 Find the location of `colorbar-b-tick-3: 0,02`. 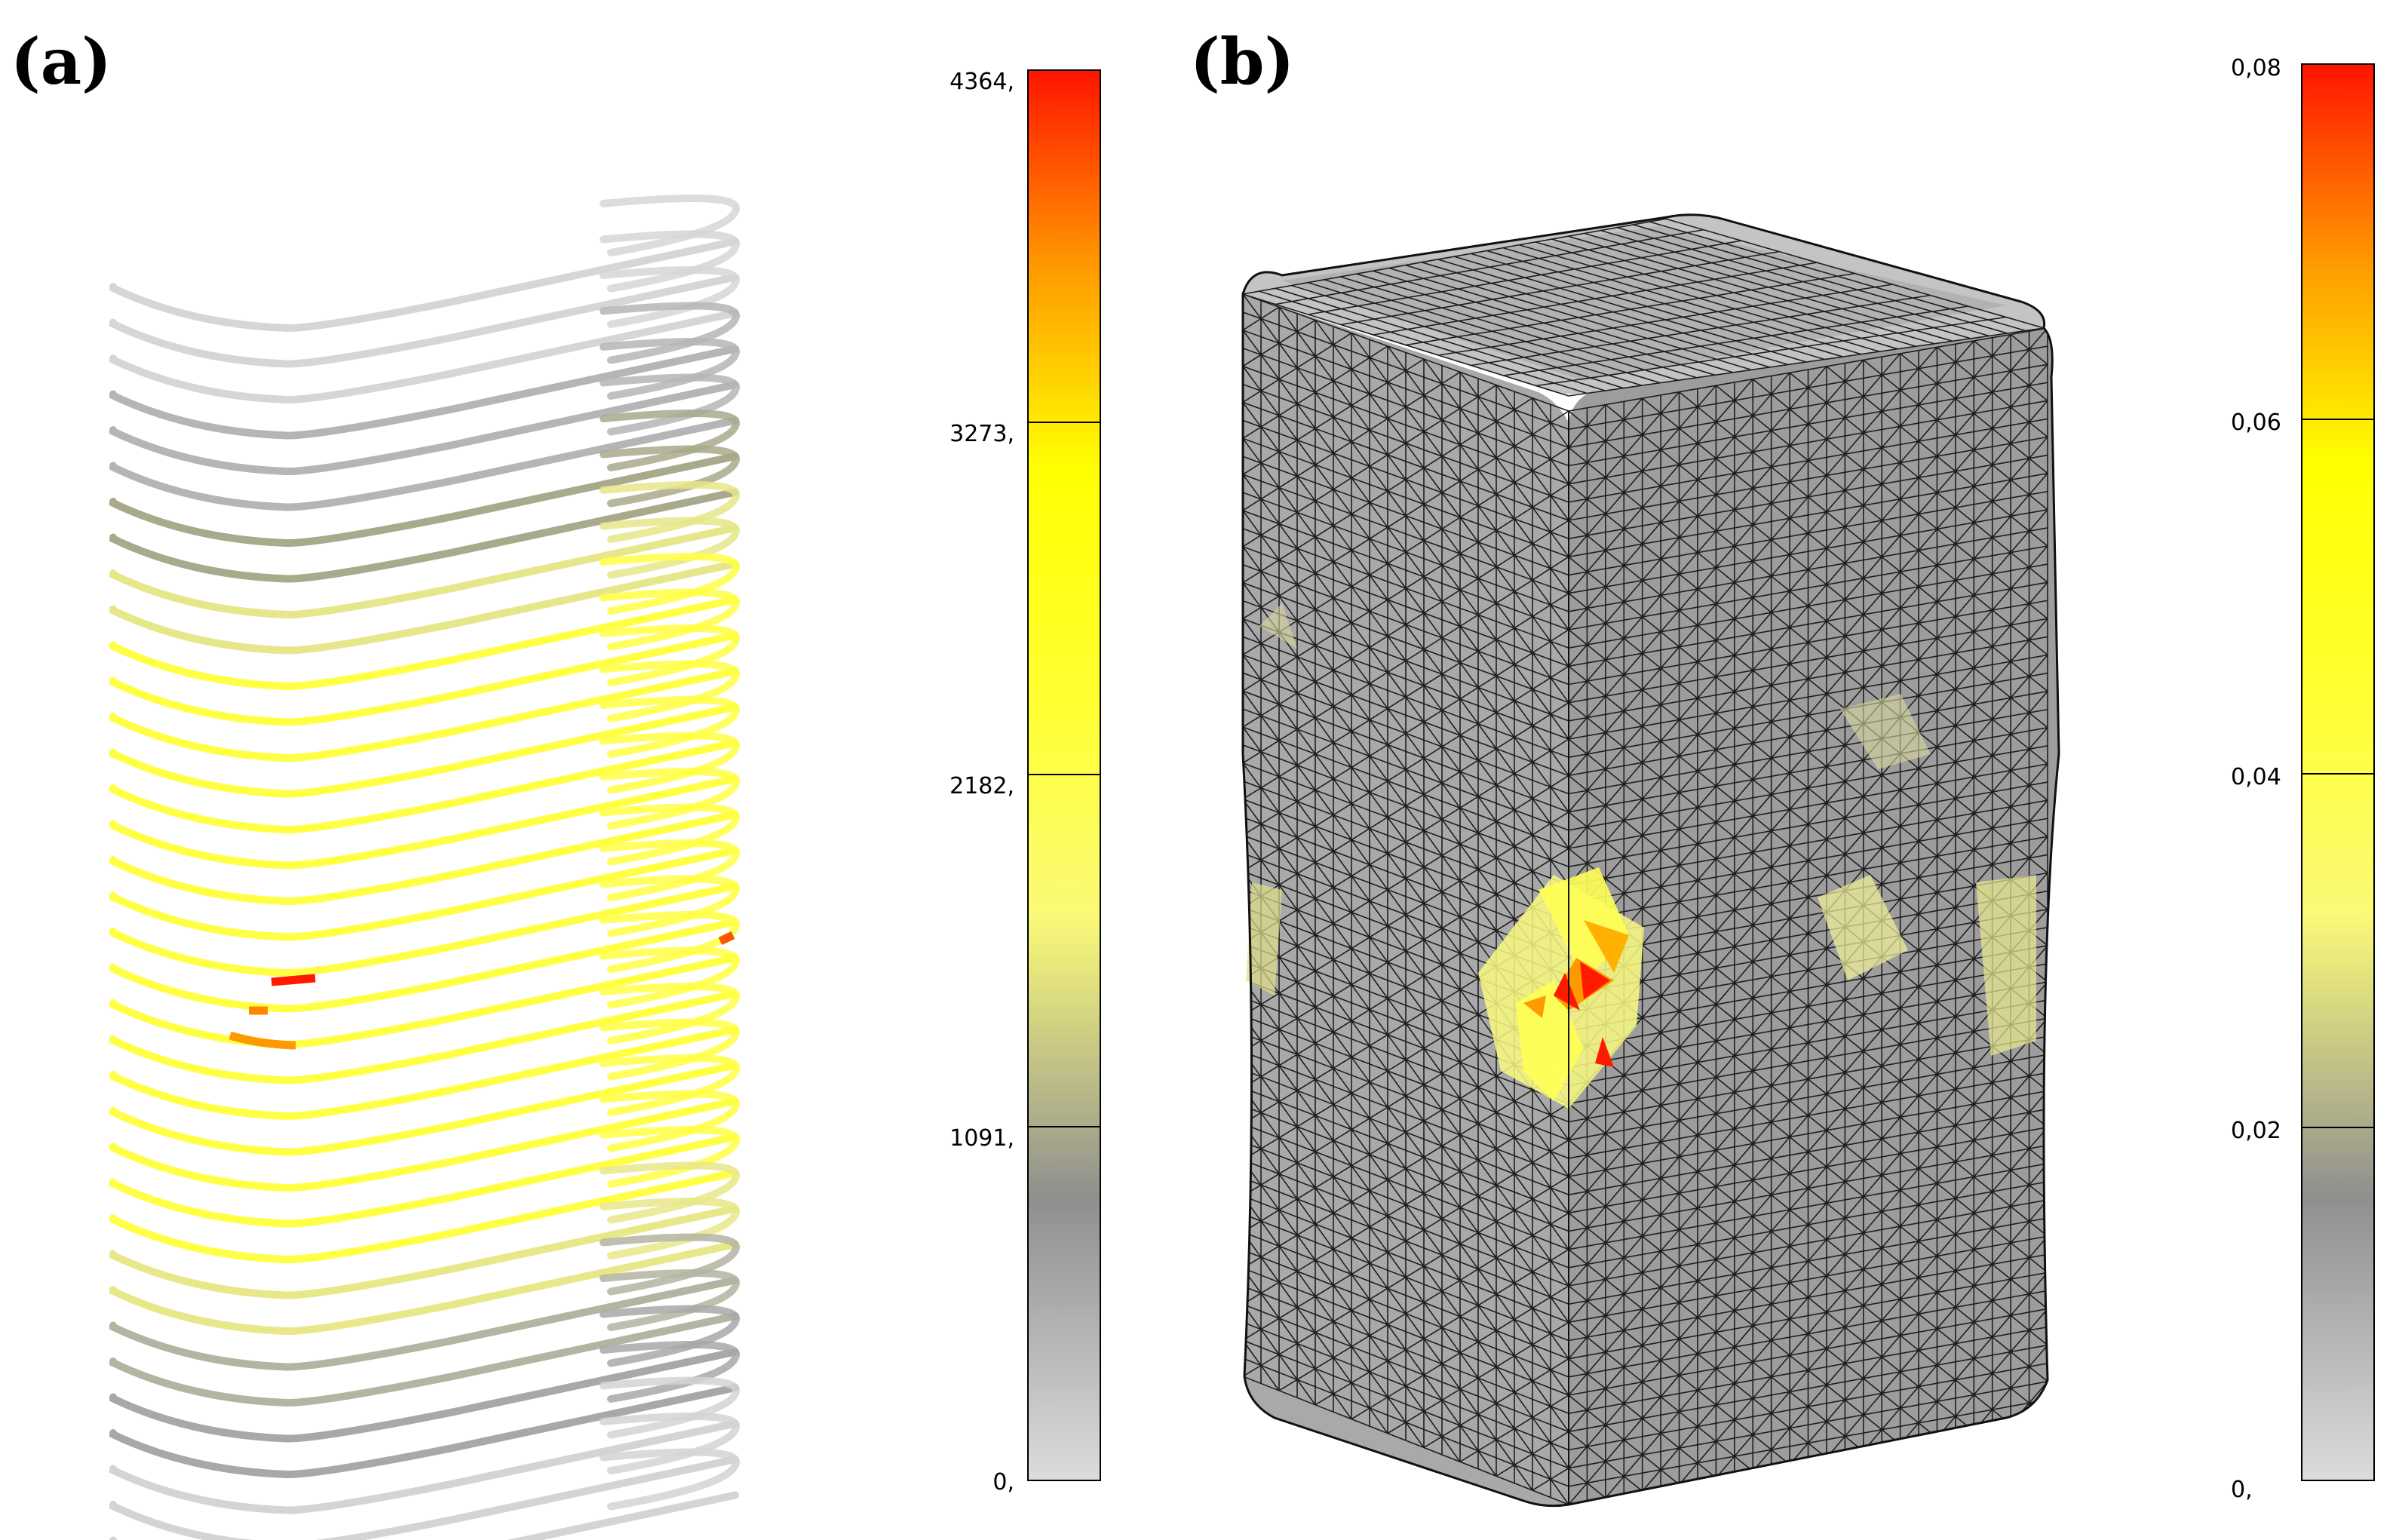

colorbar-b-tick-3: 0,02 is located at coordinates (2256, 1131).